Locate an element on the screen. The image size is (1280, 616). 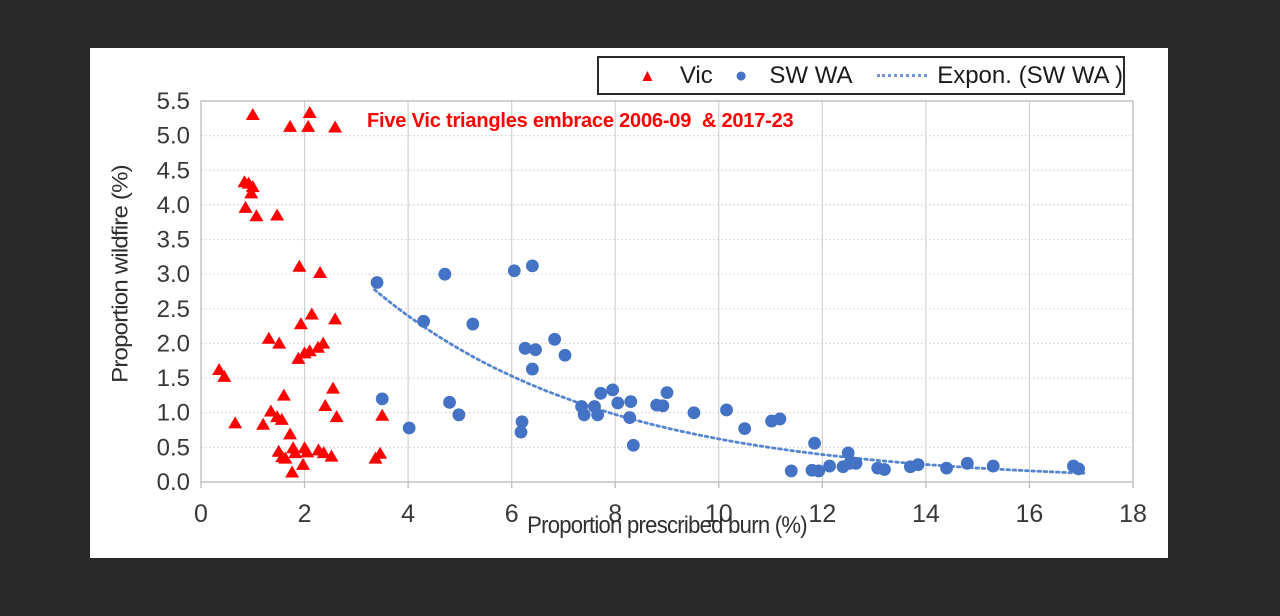
x-tick-label: 10 is located at coordinates (719, 514).